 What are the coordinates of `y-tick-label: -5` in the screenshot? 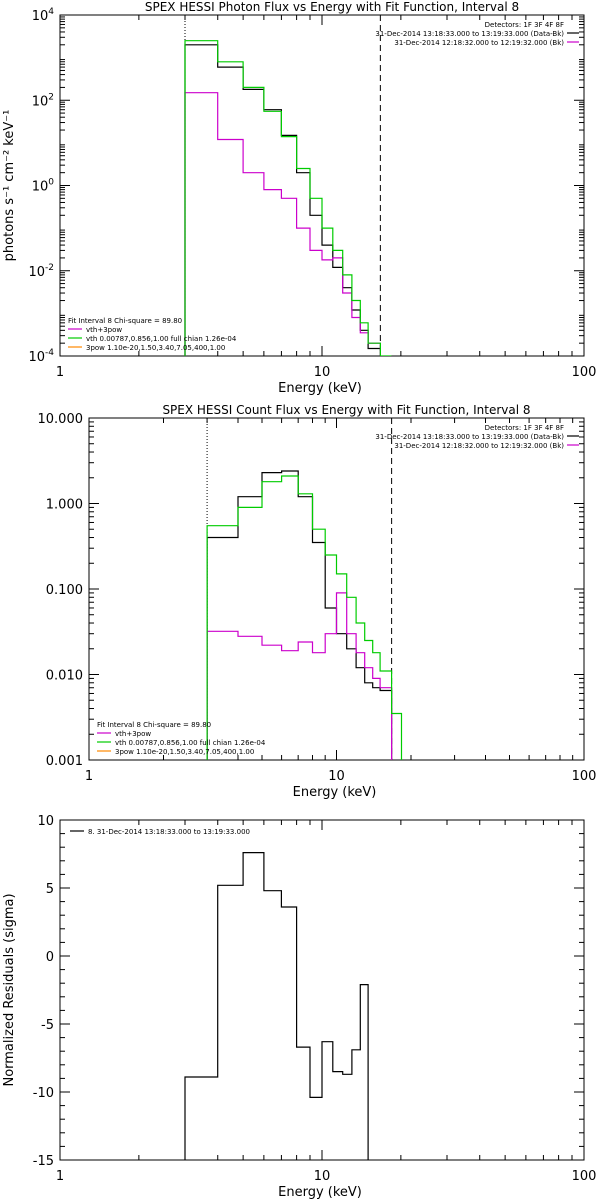 It's located at (47, 1025).